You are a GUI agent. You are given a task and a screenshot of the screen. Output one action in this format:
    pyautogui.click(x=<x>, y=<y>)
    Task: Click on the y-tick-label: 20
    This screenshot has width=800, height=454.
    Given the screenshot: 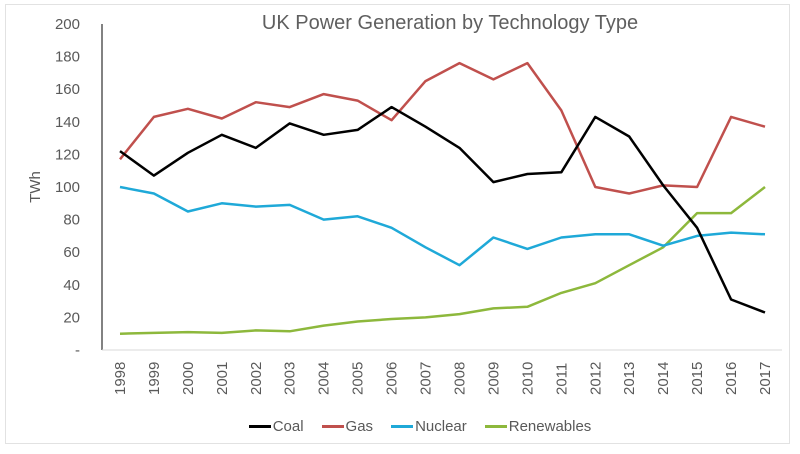 What is the action you would take?
    pyautogui.click(x=71, y=317)
    